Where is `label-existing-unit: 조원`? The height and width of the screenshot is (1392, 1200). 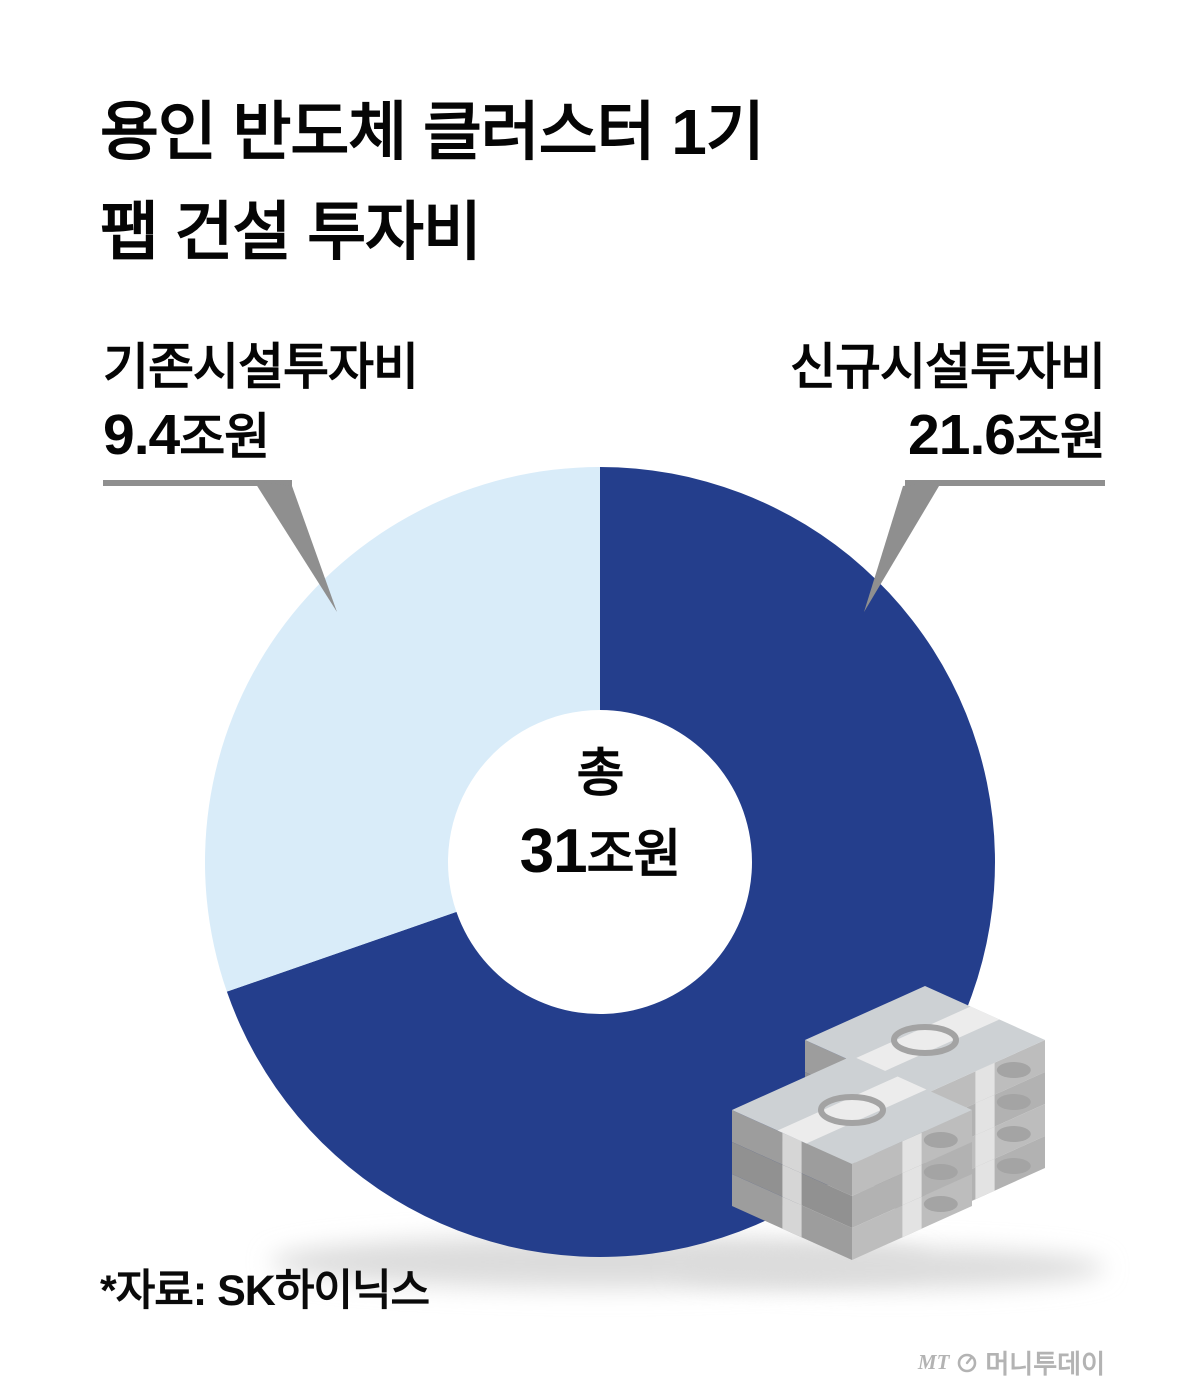
label-existing-unit: 조원 is located at coordinates (224, 437).